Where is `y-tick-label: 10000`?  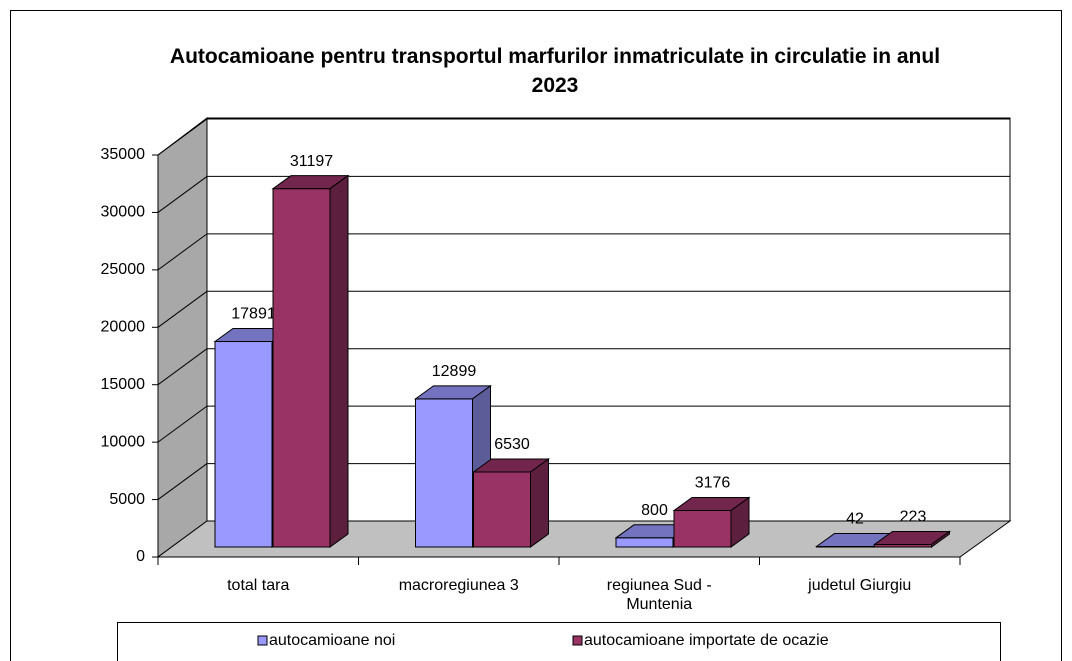 y-tick-label: 10000 is located at coordinates (123, 441).